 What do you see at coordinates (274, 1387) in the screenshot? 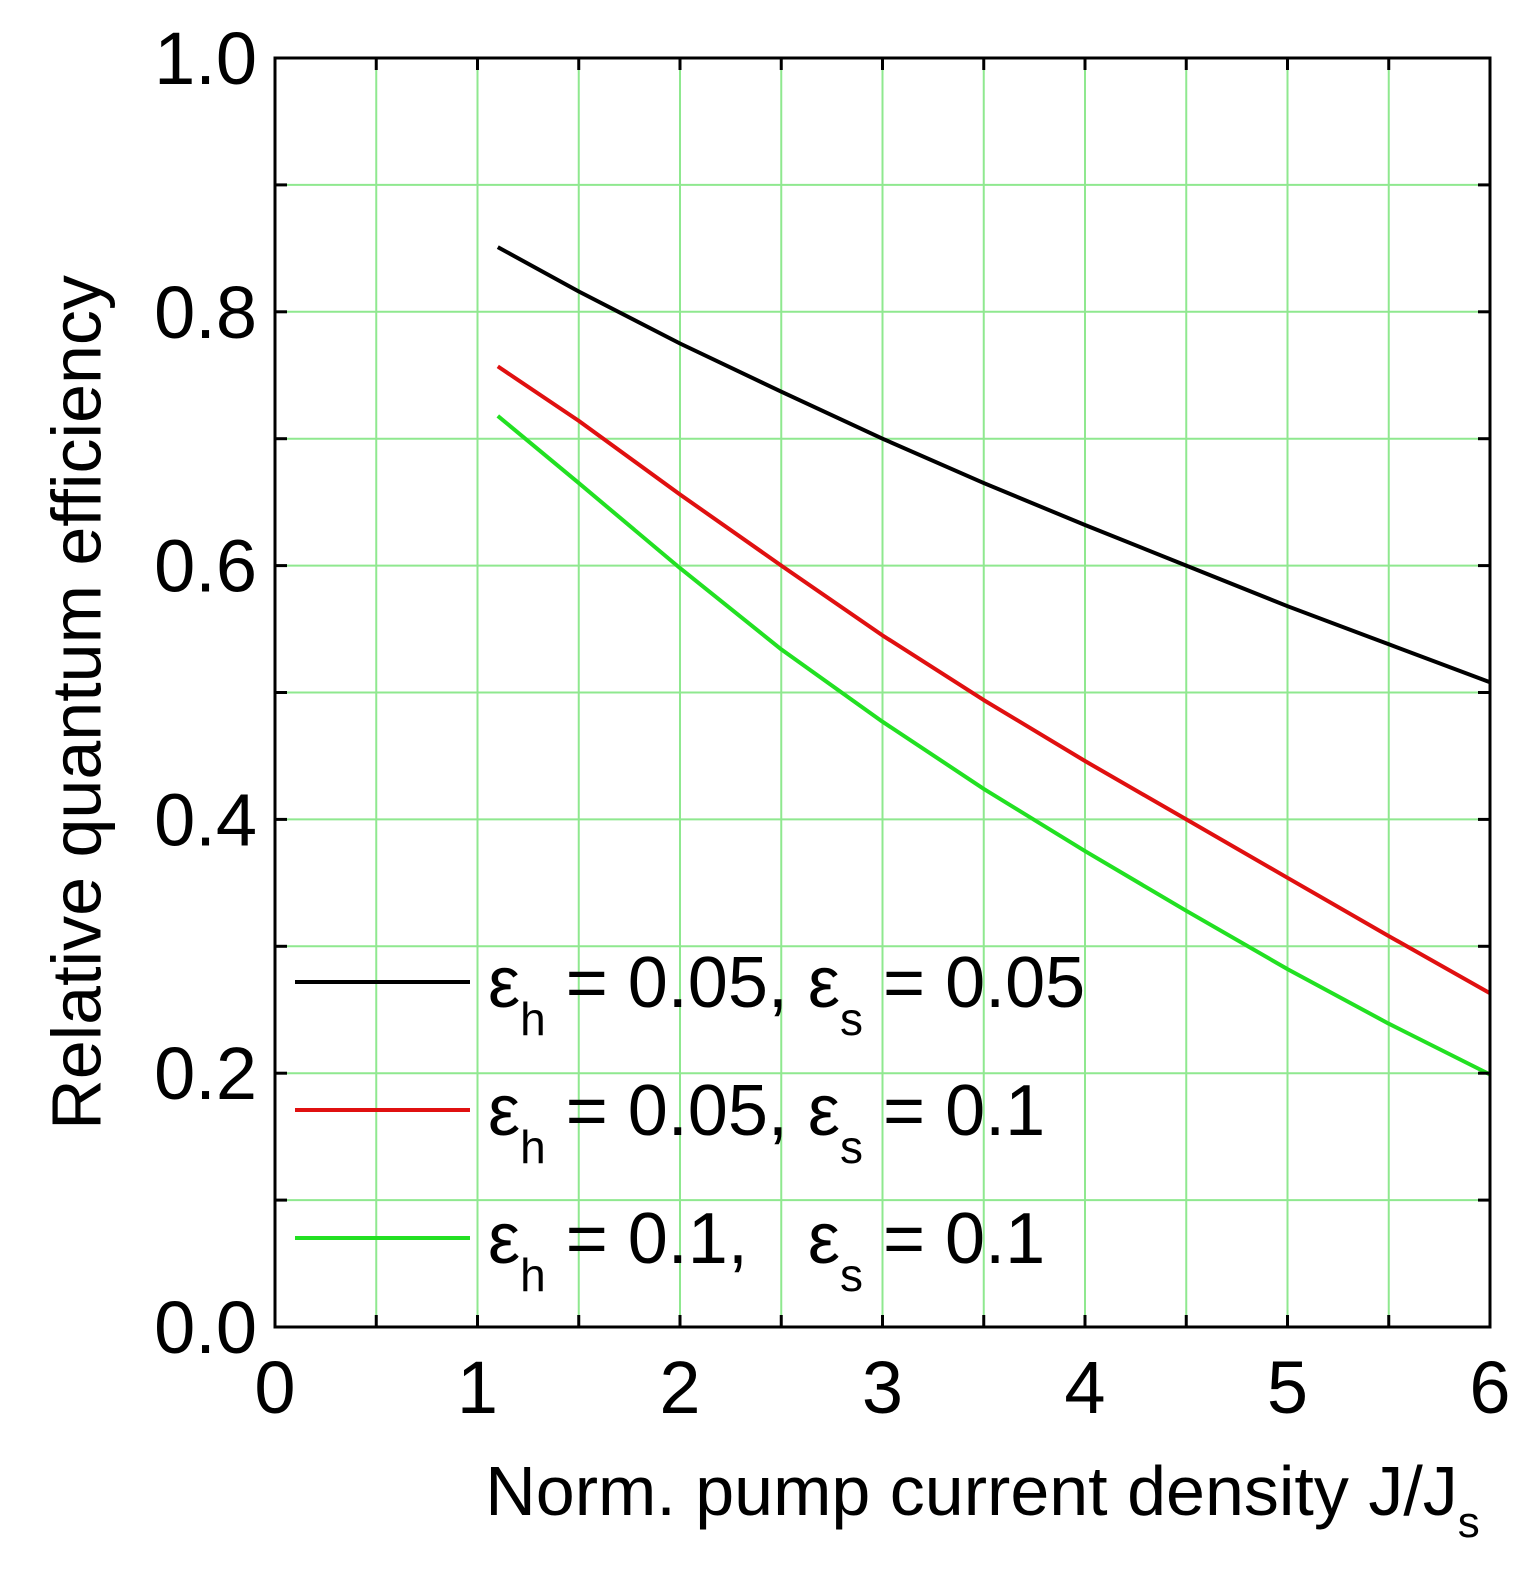
I see `x-tick-label: 0` at bounding box center [274, 1387].